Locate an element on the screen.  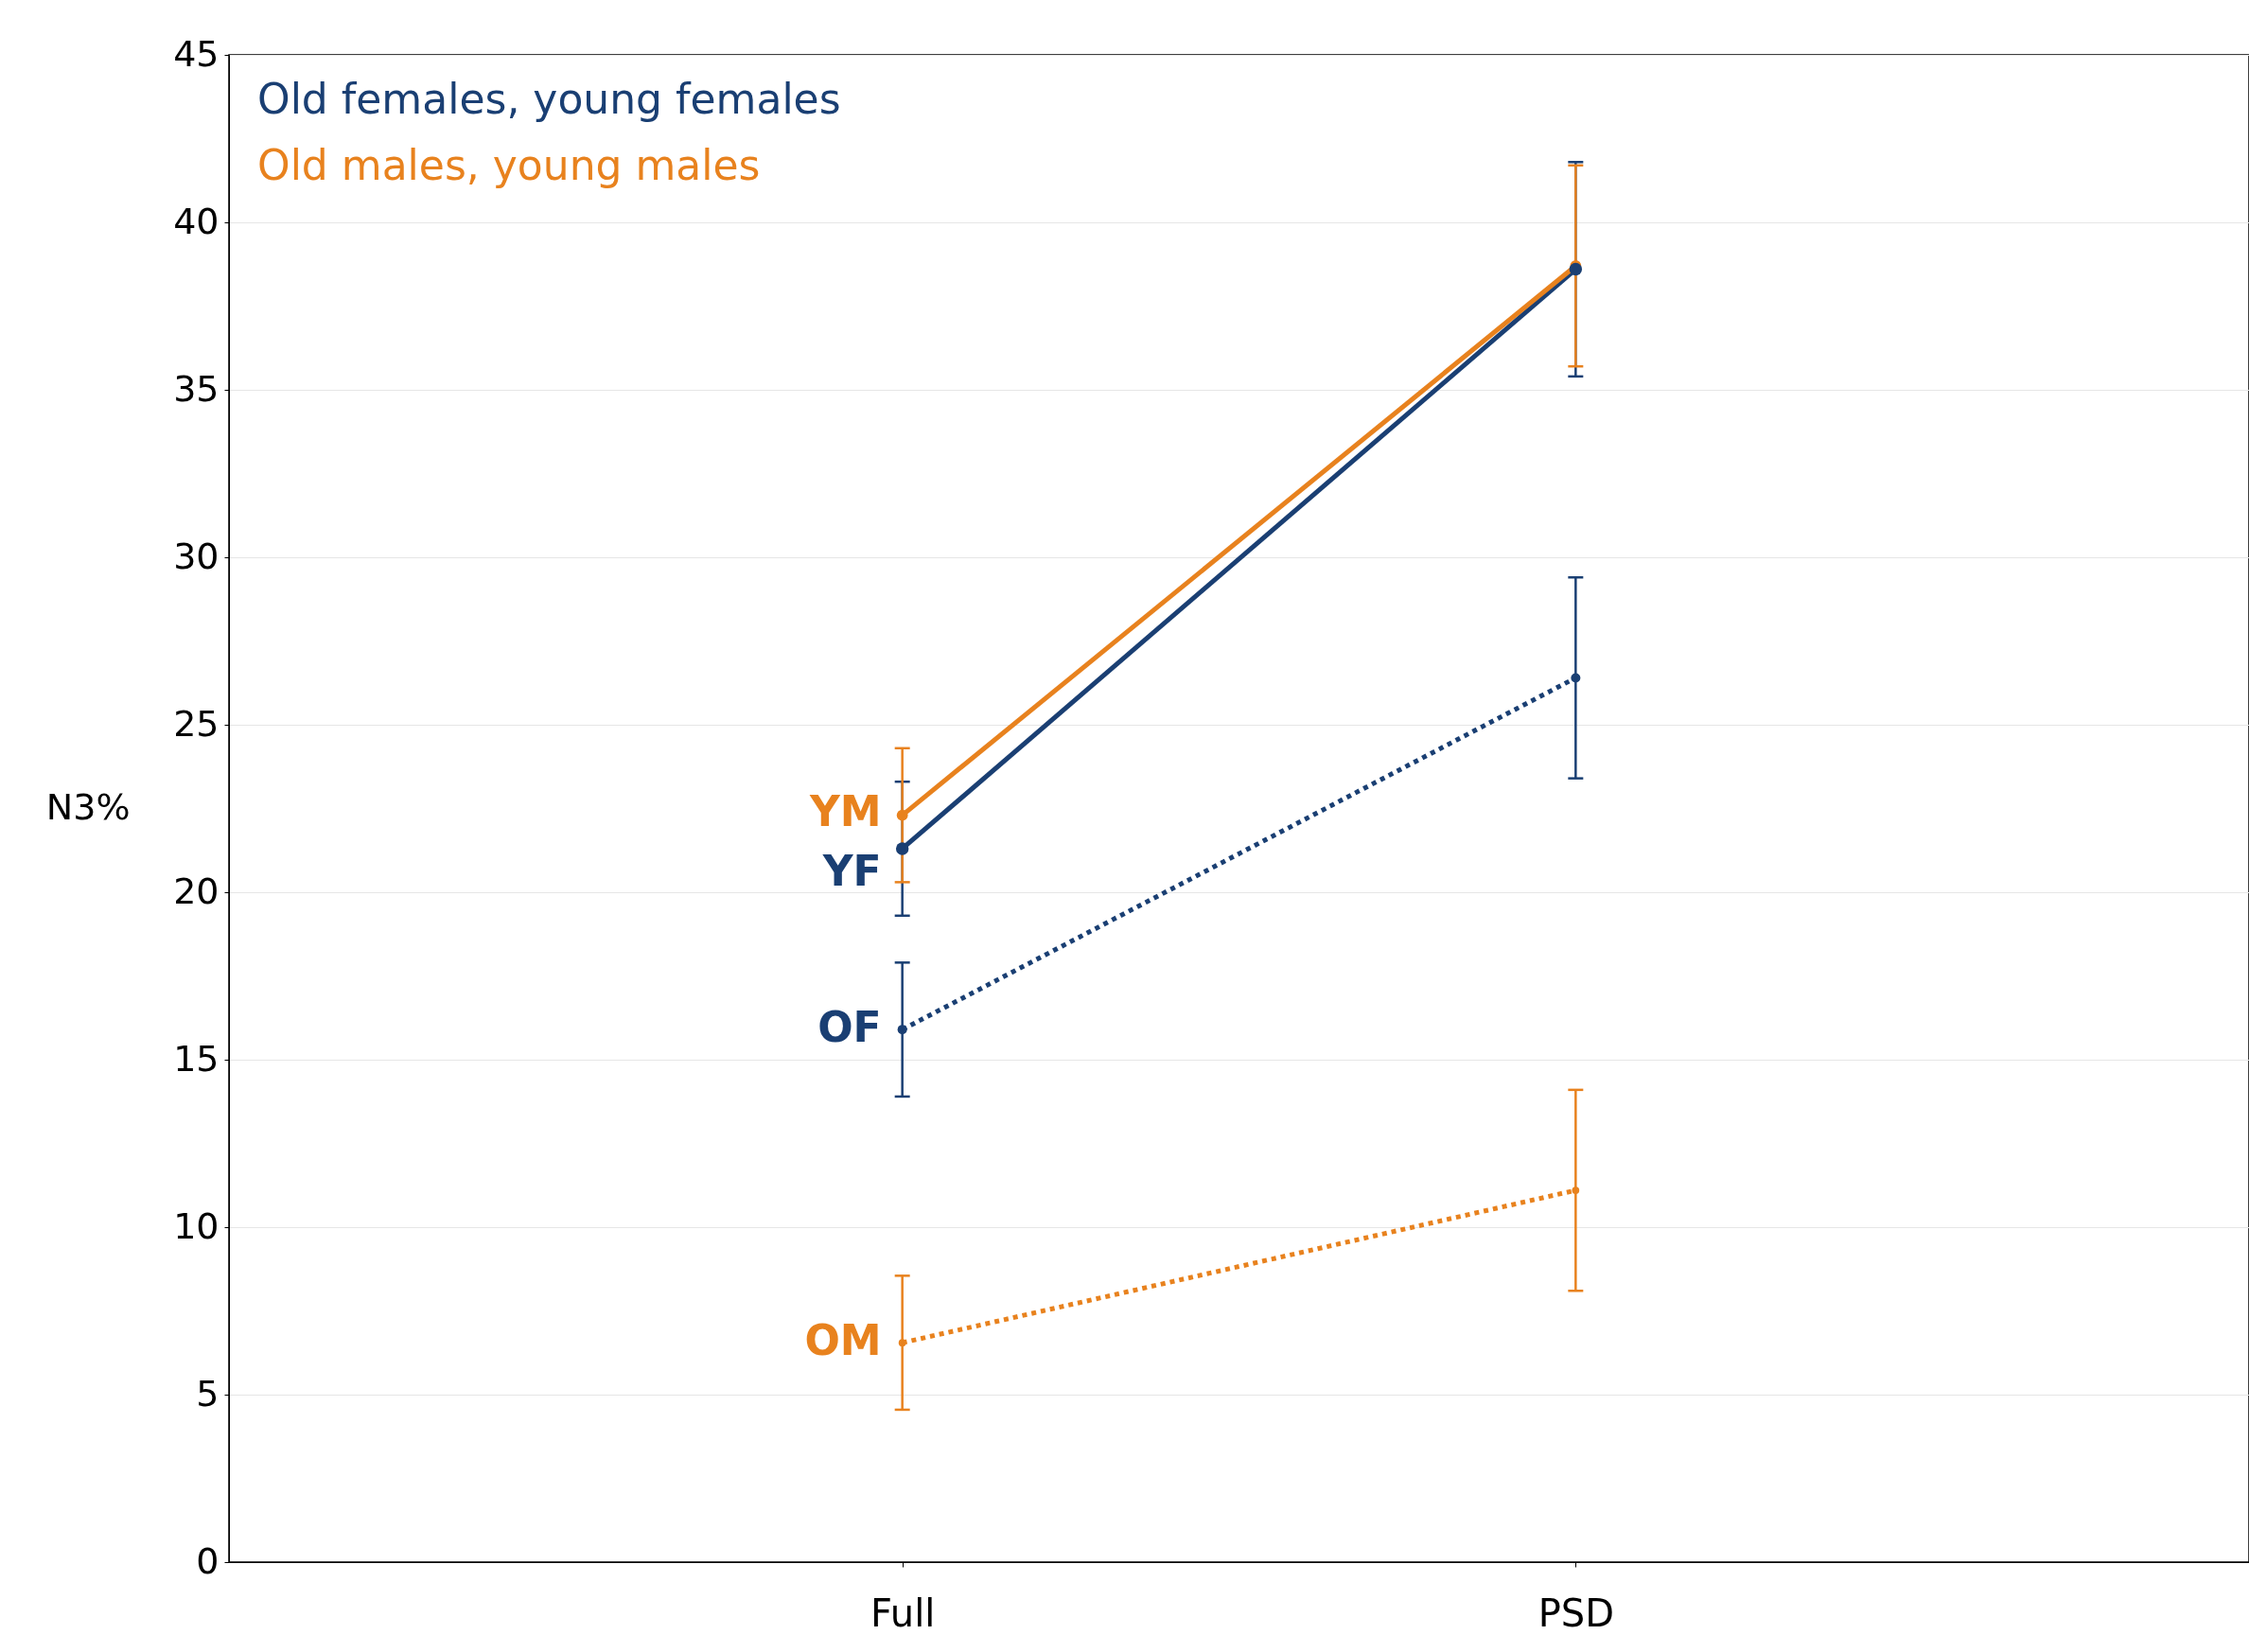
y-tick-label: 35 is located at coordinates (196, 388).